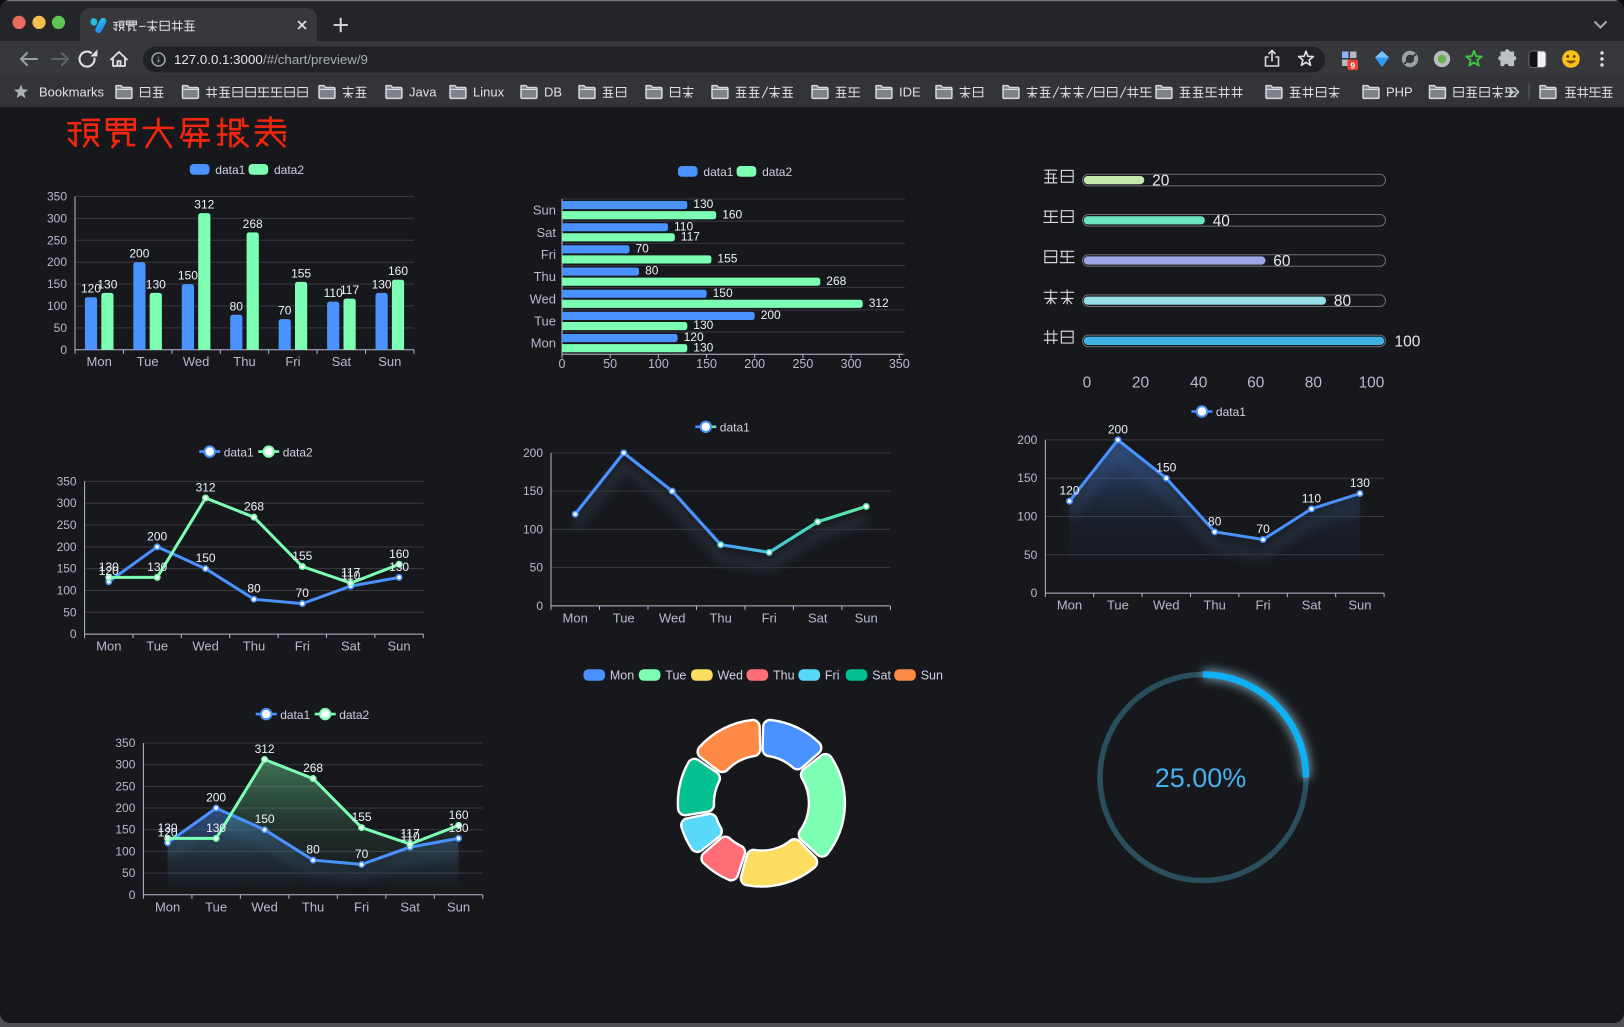 This screenshot has height=1027, width=1624. I want to click on svg-text: 117, so click(349, 290).